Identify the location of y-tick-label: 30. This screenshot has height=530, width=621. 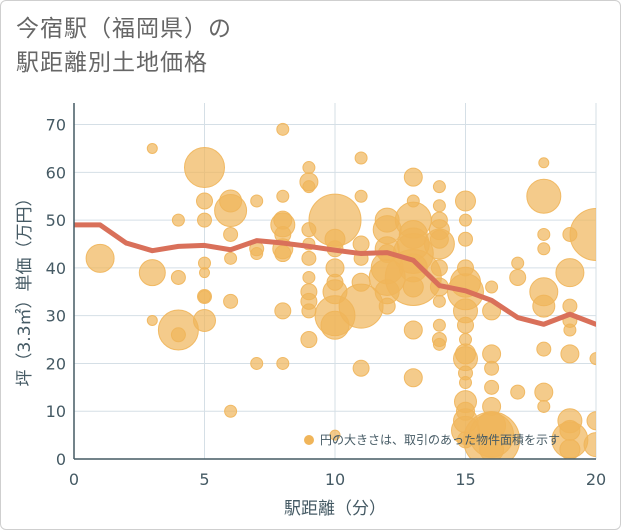
(56, 316).